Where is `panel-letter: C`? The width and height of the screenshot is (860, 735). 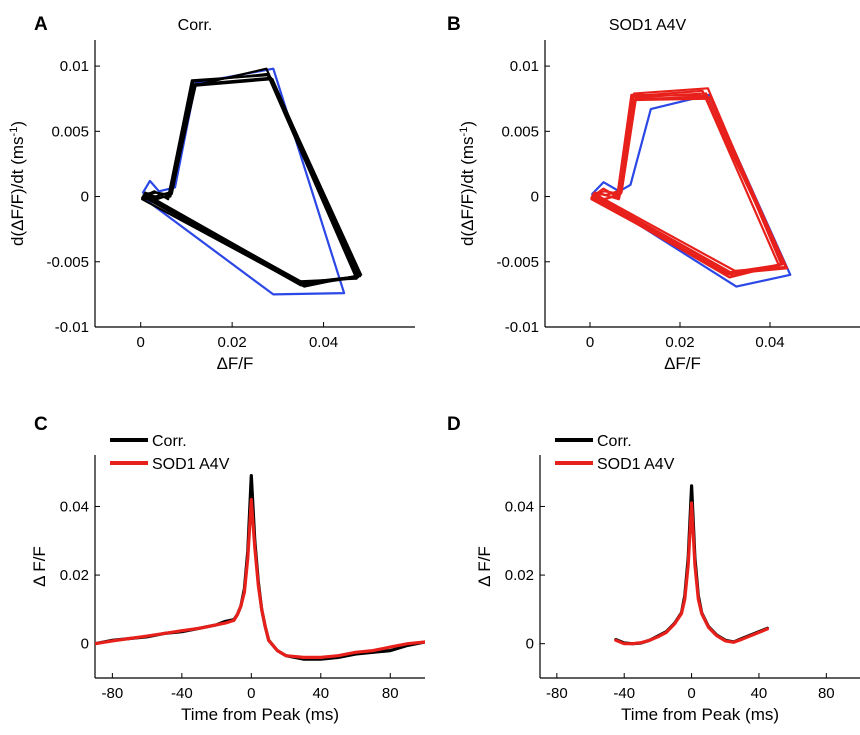
panel-letter: C is located at coordinates (41, 424).